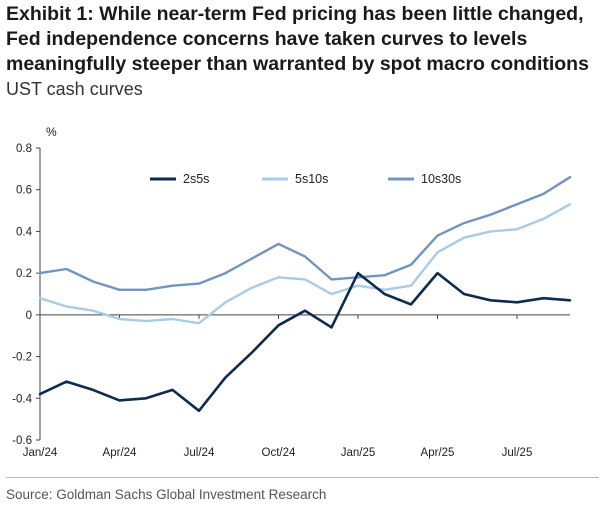  Describe the element at coordinates (29, 316) in the screenshot. I see `y-tick-label: 0` at that location.